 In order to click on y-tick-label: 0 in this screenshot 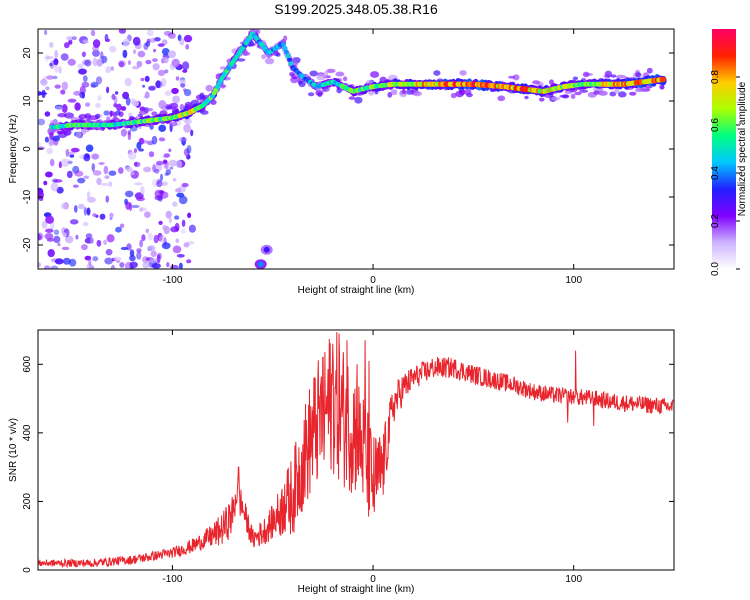, I will do `click(27, 149)`.